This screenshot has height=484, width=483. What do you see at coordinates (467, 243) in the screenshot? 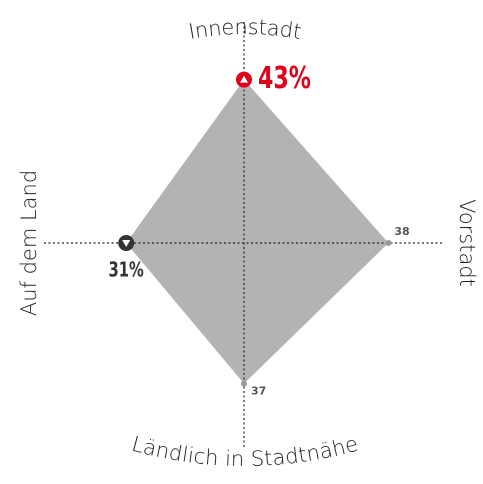
I see `axis-label: Vorstadt` at bounding box center [467, 243].